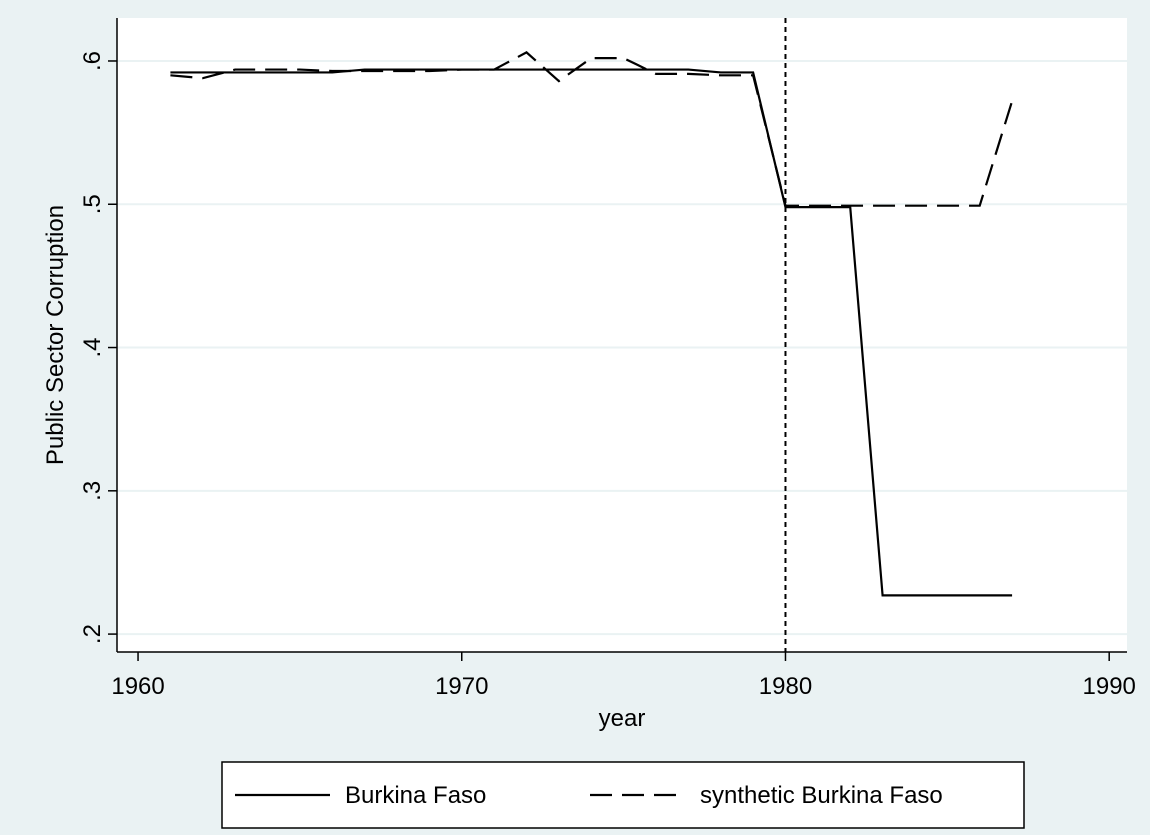 The width and height of the screenshot is (1150, 835). What do you see at coordinates (92, 61) in the screenshot?
I see `y-tick-label: .6` at bounding box center [92, 61].